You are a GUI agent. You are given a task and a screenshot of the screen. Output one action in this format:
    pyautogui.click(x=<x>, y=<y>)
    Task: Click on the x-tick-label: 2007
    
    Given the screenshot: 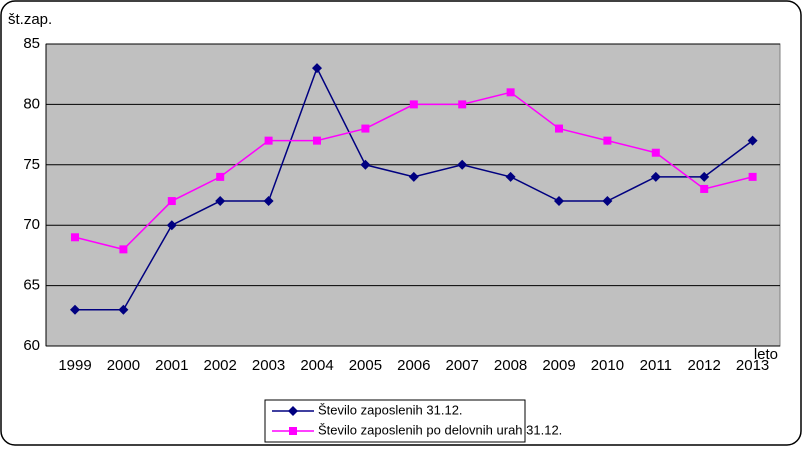 What is the action you would take?
    pyautogui.click(x=462, y=365)
    